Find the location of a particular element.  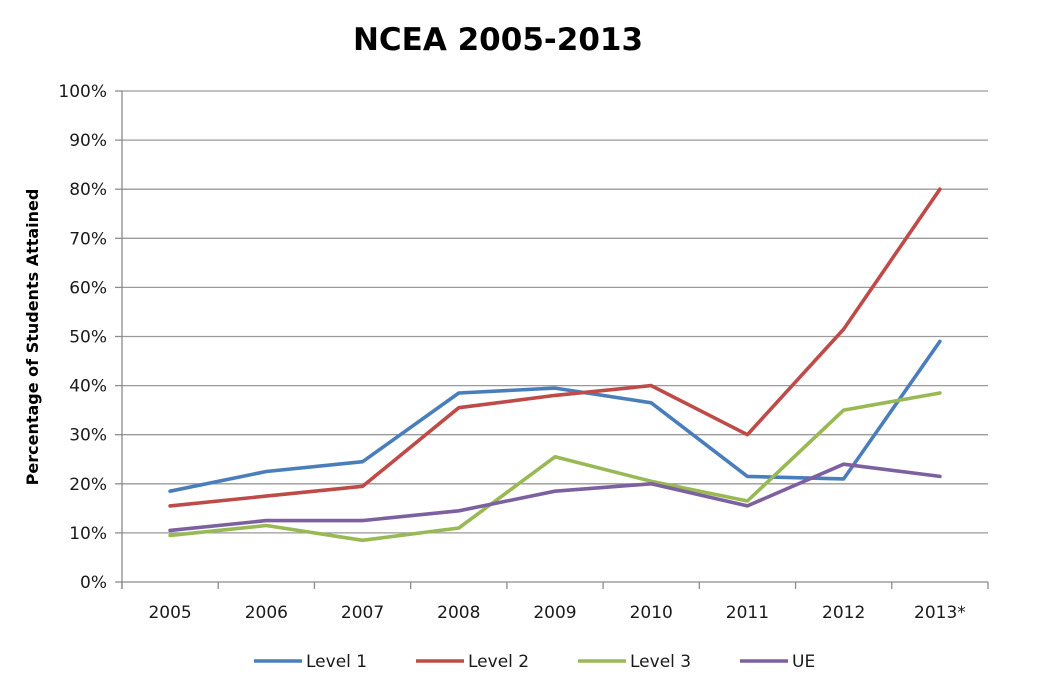

series-line-ue is located at coordinates (555, 497).